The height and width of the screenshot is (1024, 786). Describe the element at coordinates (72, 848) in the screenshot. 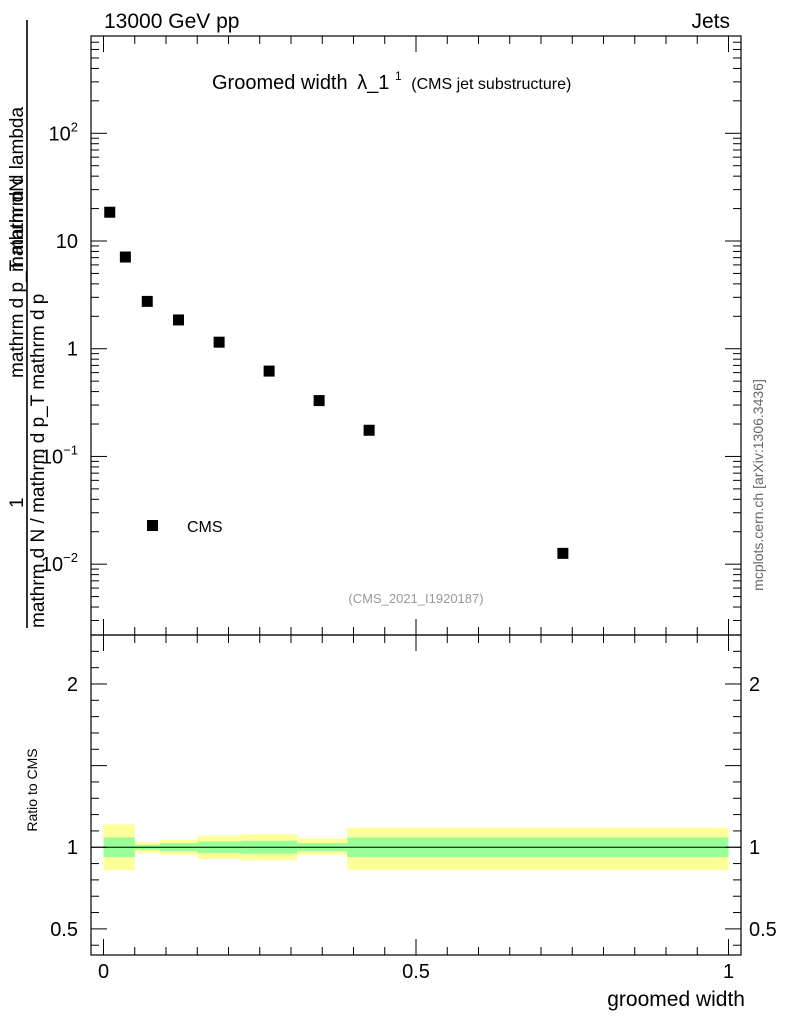

I see `ratio-y-tick-label-left: 1` at that location.